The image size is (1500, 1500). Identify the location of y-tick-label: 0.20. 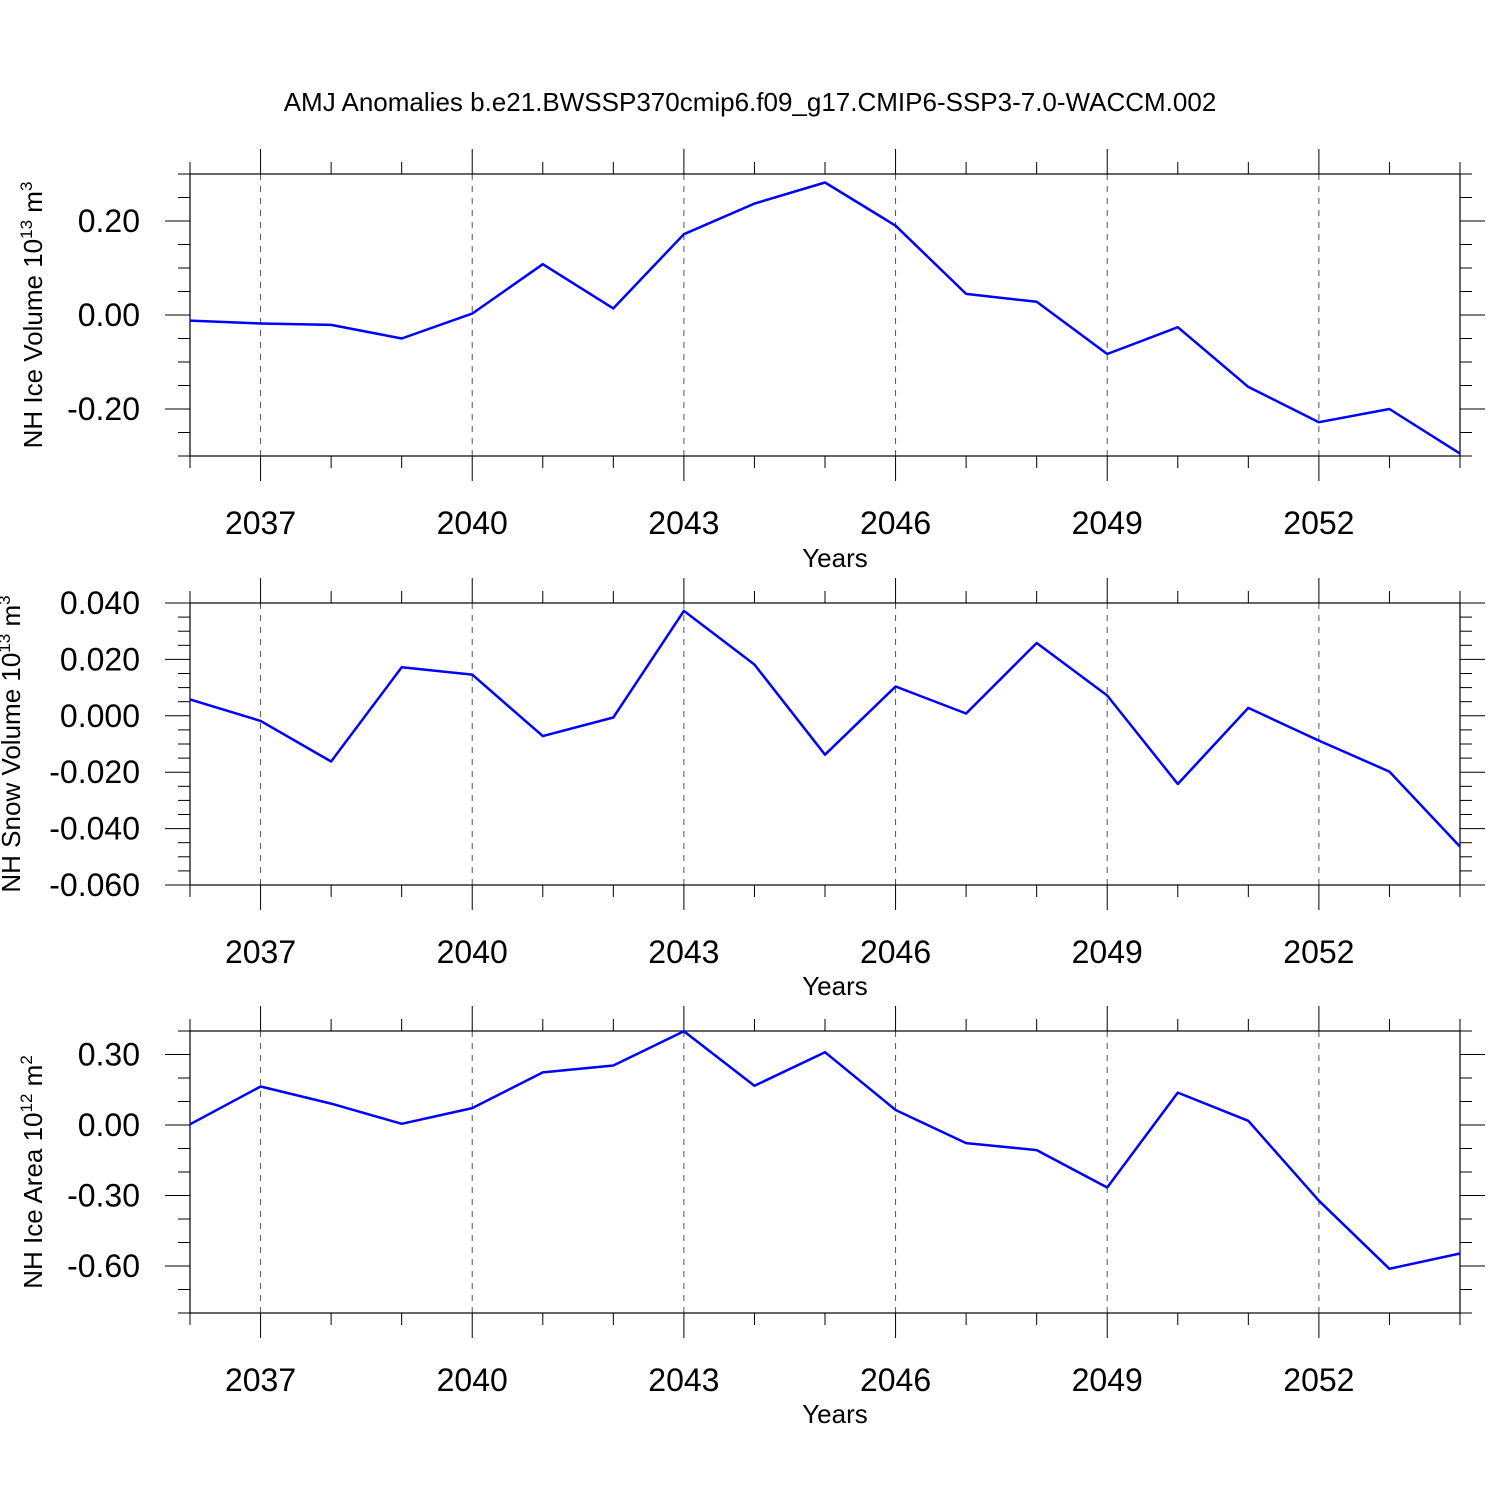
(109, 221).